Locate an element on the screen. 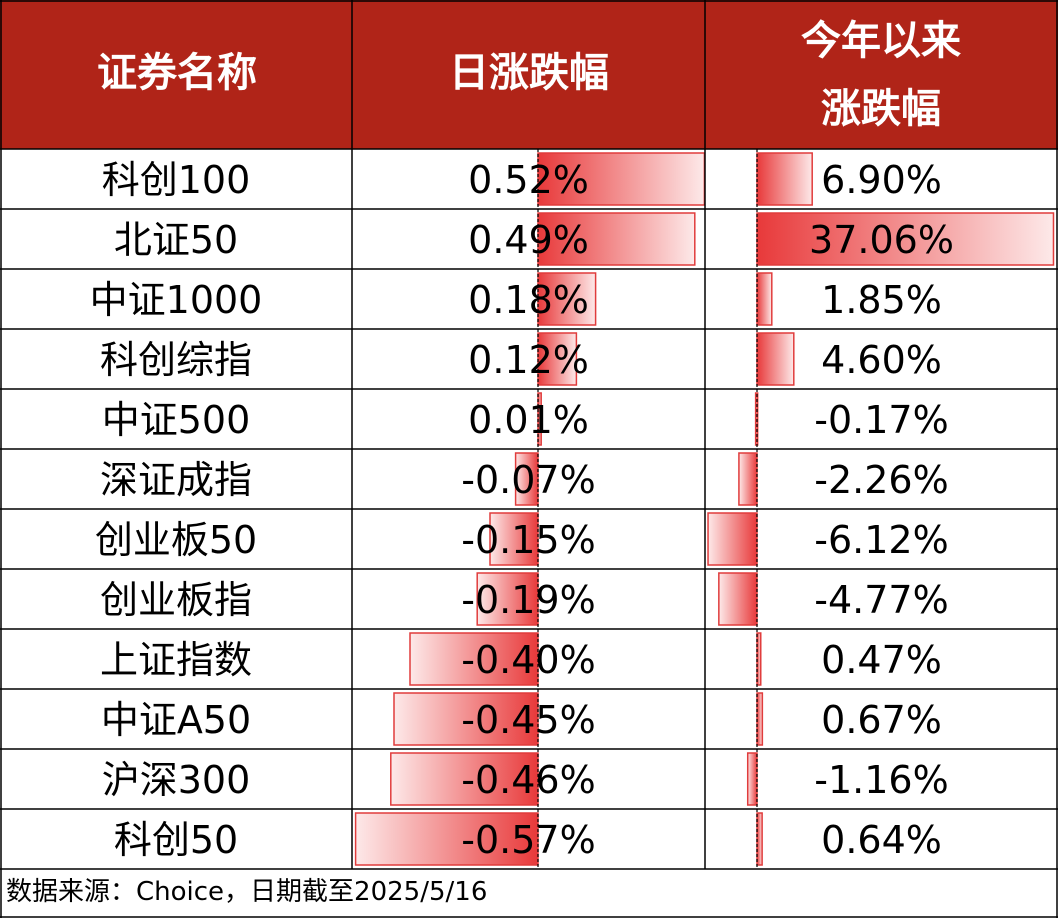  ytd-label: -6.12% is located at coordinates (881, 540).